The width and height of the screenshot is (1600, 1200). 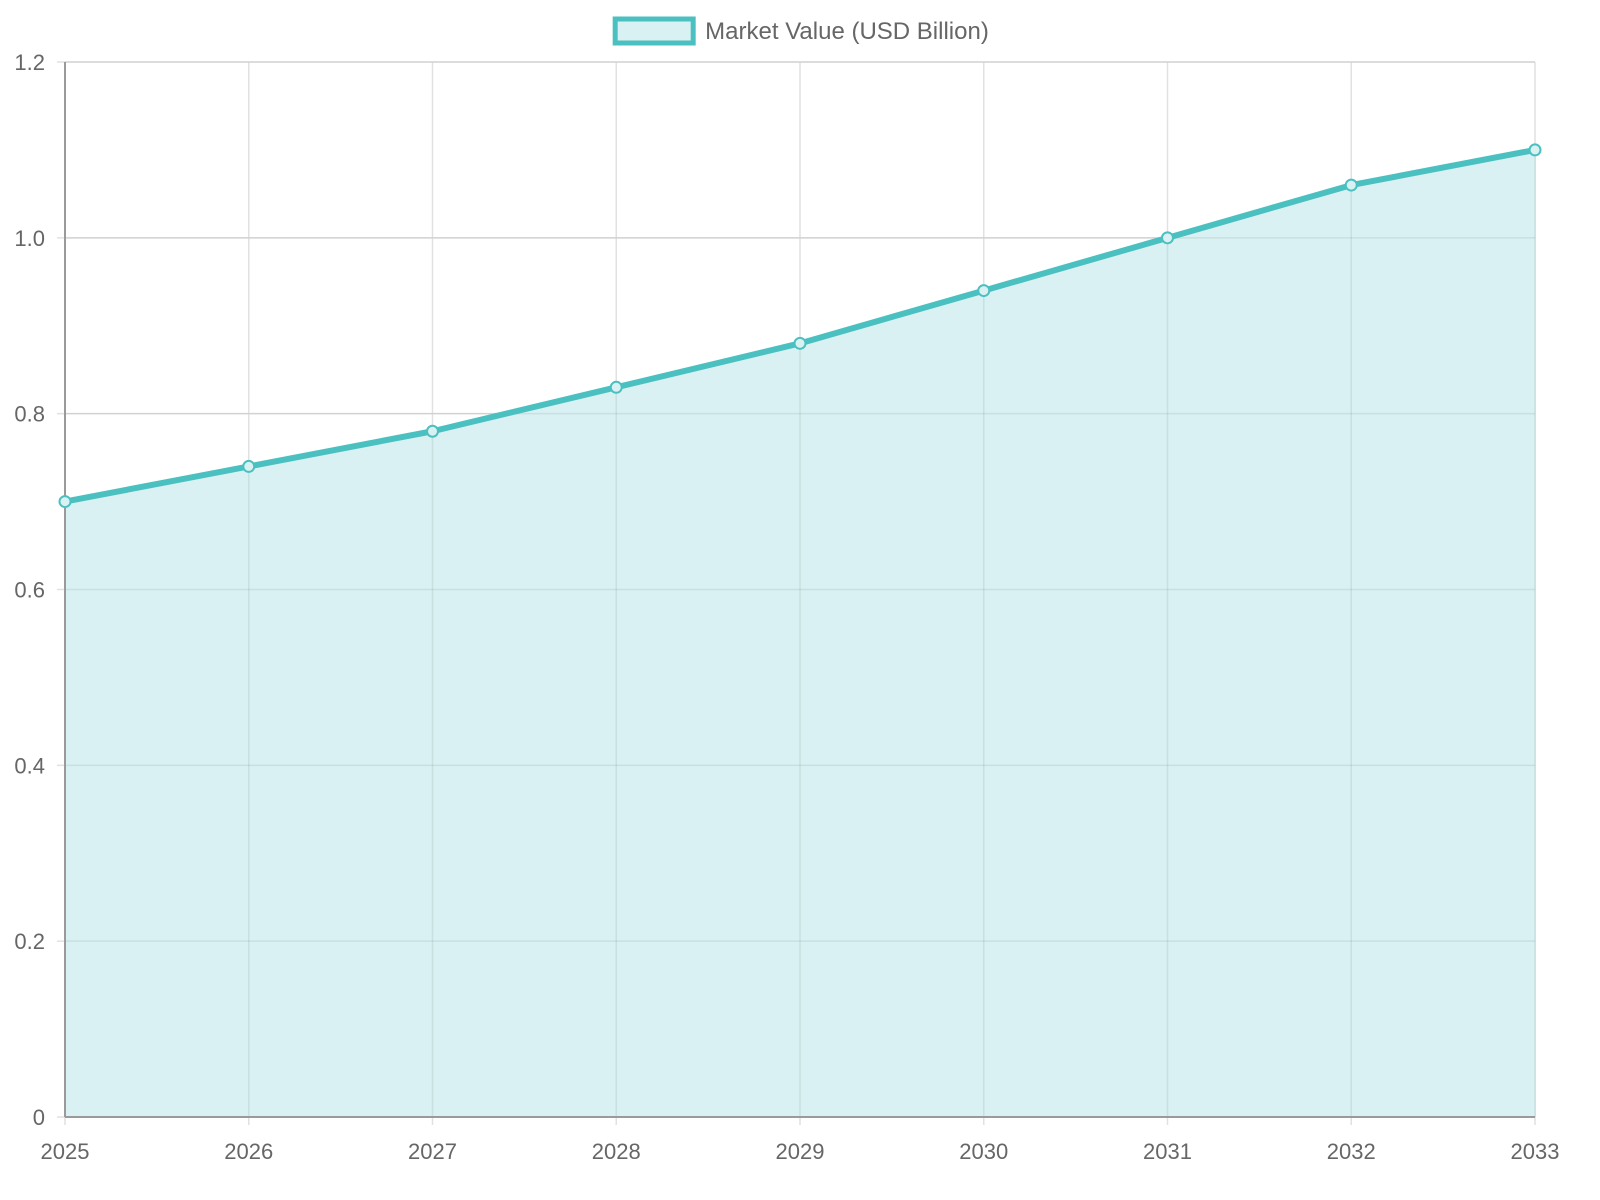 I want to click on y-tick-label: 0.6, so click(x=29, y=590).